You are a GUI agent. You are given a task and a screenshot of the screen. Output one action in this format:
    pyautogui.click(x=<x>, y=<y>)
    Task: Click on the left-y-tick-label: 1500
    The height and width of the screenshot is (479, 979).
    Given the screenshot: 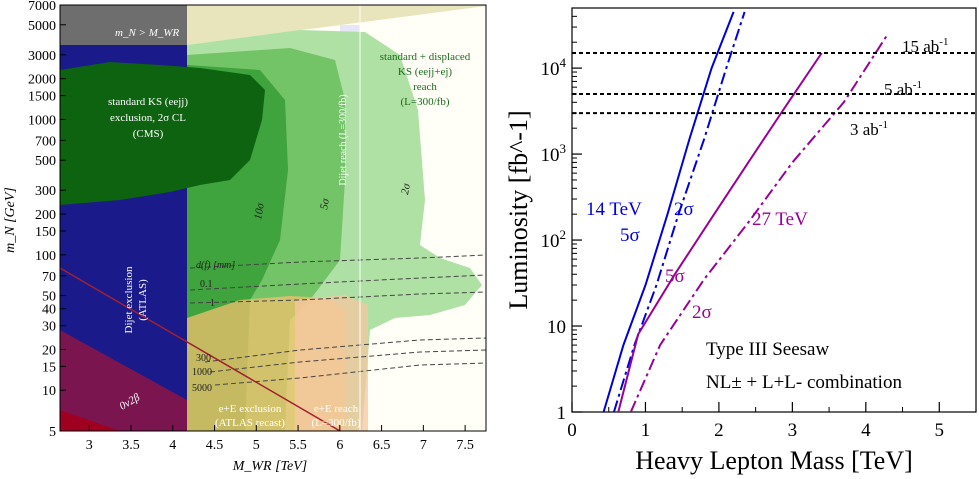 What is the action you would take?
    pyautogui.click(x=42, y=97)
    